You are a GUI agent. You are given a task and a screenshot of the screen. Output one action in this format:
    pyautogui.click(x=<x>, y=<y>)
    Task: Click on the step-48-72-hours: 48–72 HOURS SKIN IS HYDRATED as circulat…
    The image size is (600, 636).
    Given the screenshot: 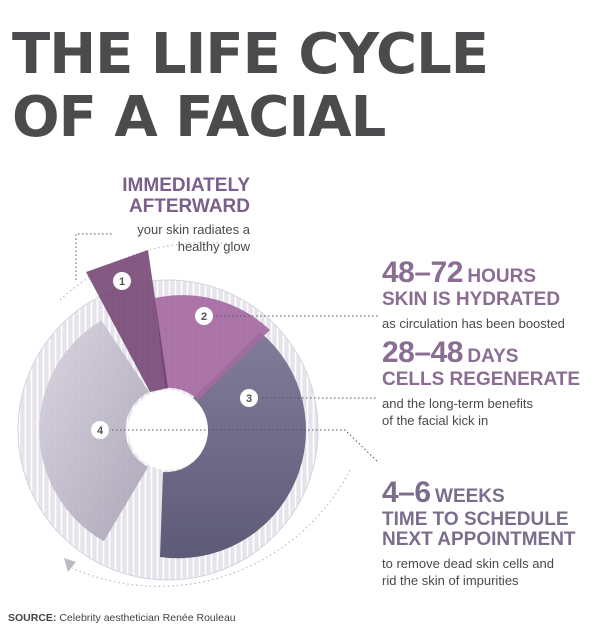 What is the action you would take?
    pyautogui.click(x=487, y=294)
    